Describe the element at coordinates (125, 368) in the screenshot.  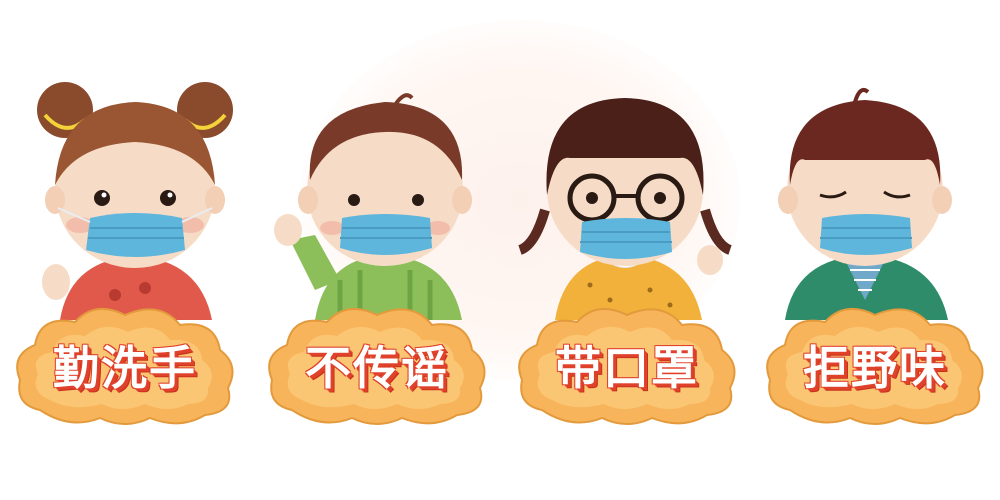
I see `card-label: 勤洗手` at that location.